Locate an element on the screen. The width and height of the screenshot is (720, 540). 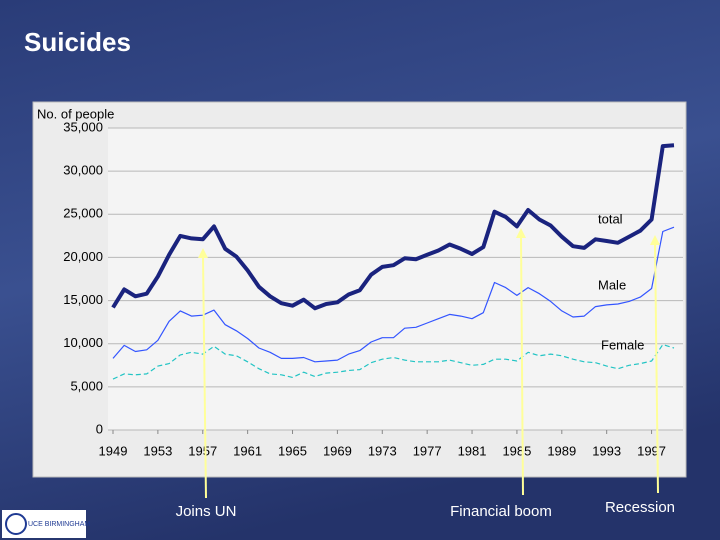
annotation: Financial boom is located at coordinates (501, 511).